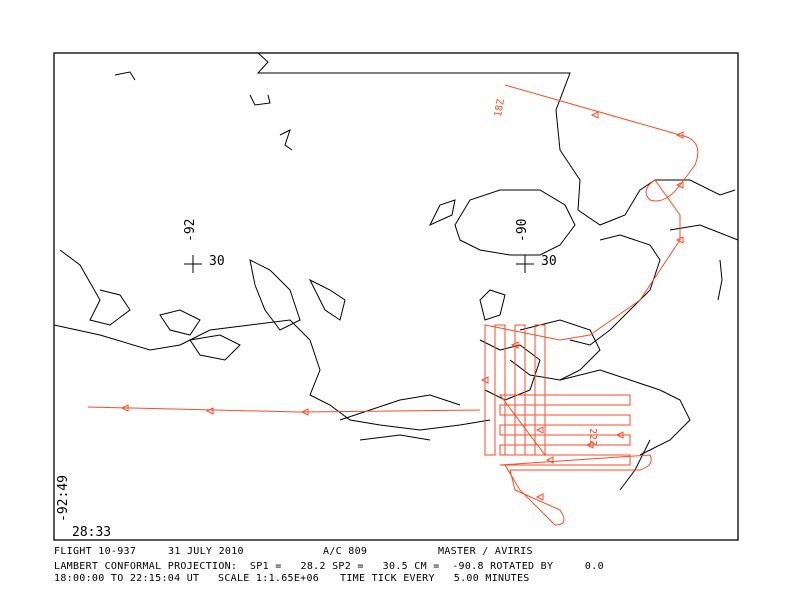  I want to click on instruments: MASTER / AVIRIS, so click(485, 551).